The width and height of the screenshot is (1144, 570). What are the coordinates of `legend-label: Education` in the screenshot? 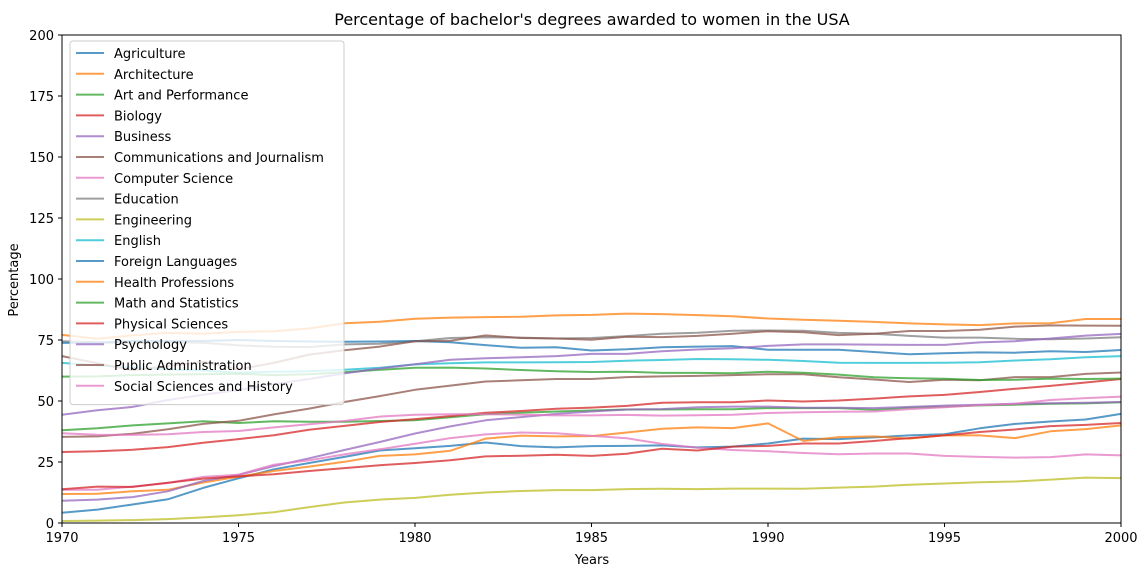 It's located at (146, 200).